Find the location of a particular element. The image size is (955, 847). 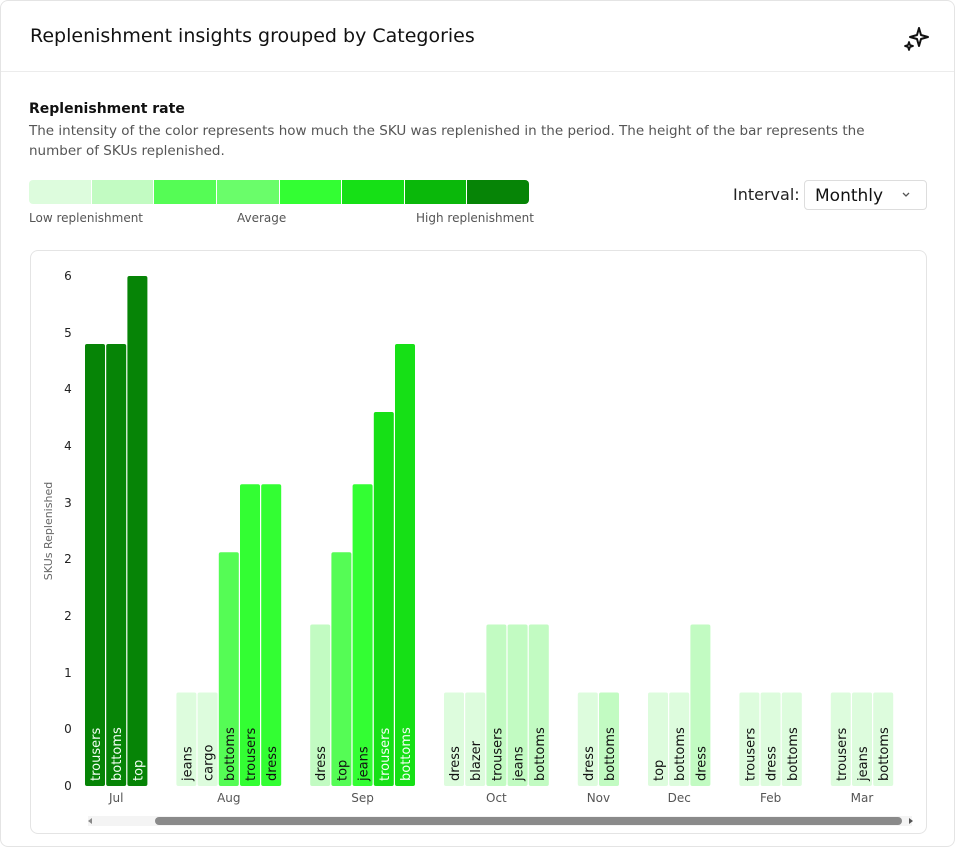

x-tick-label: Mar is located at coordinates (862, 798).